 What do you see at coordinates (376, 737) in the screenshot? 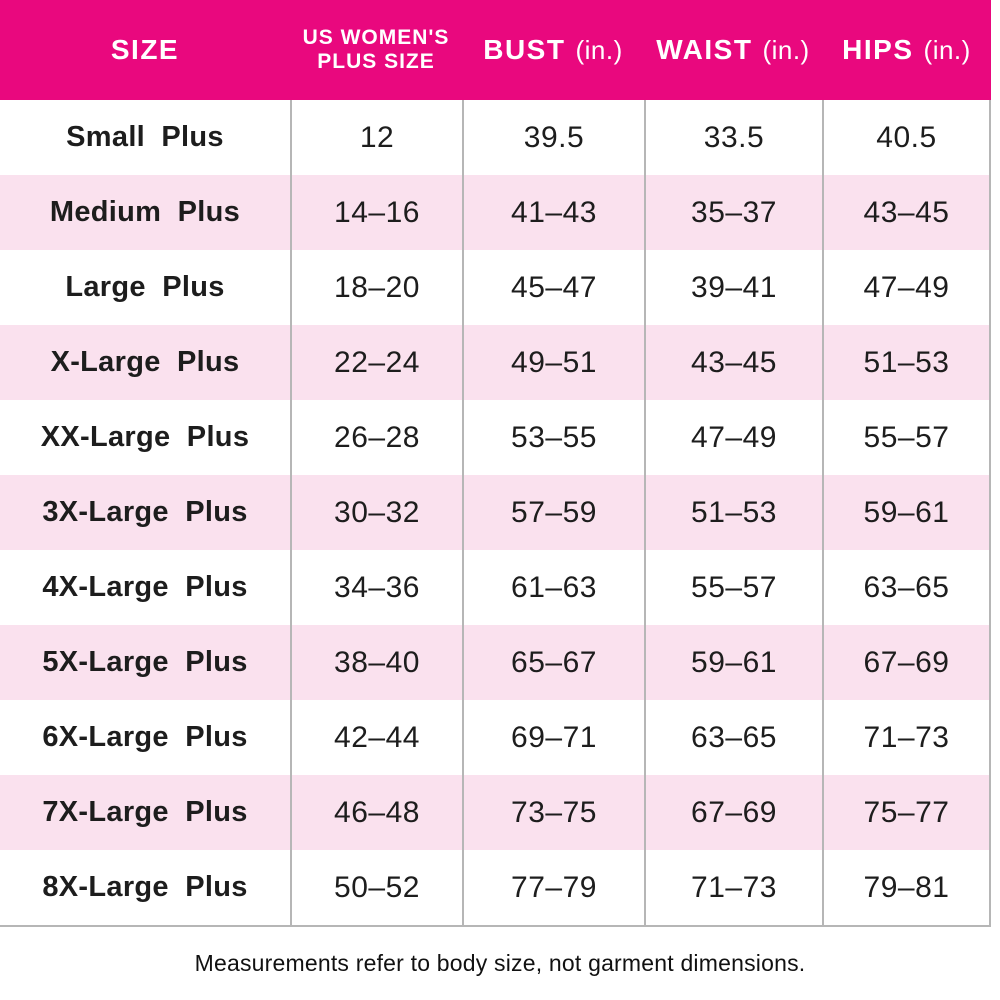
I see `us-plus-size-cell: 42–44` at bounding box center [376, 737].